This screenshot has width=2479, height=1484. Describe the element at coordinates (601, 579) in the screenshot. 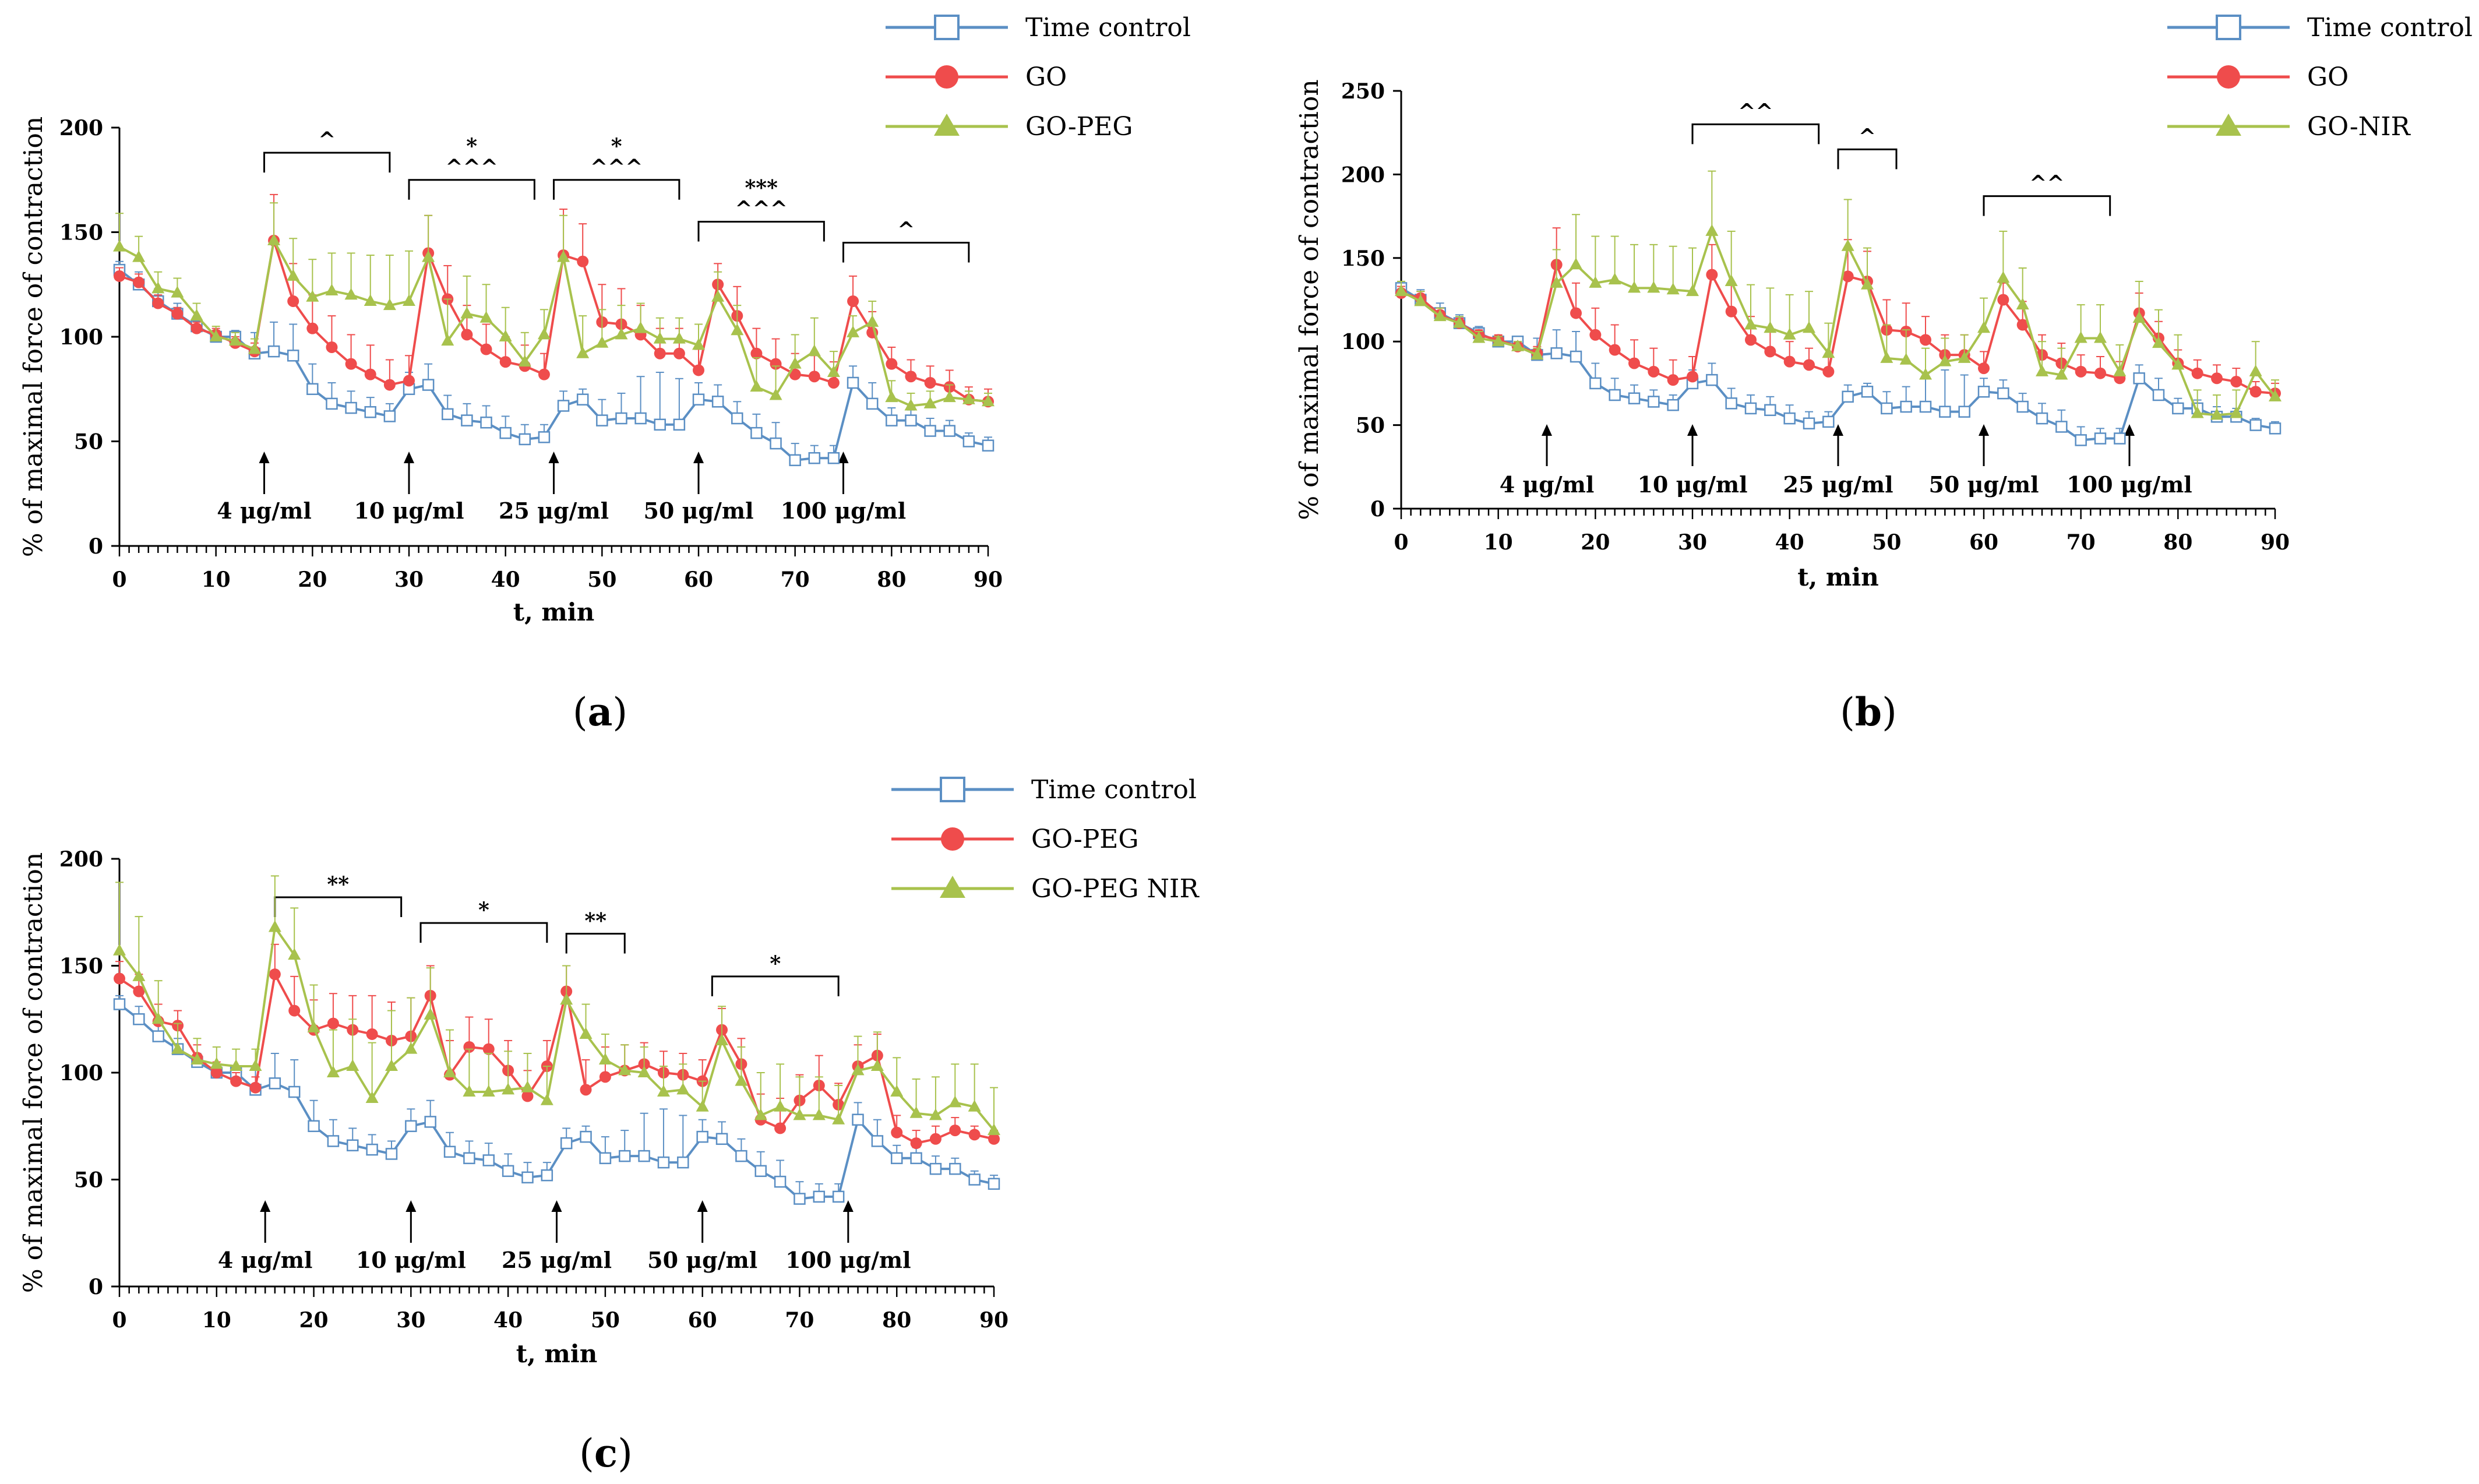

I see `x-tick-label: 50` at that location.